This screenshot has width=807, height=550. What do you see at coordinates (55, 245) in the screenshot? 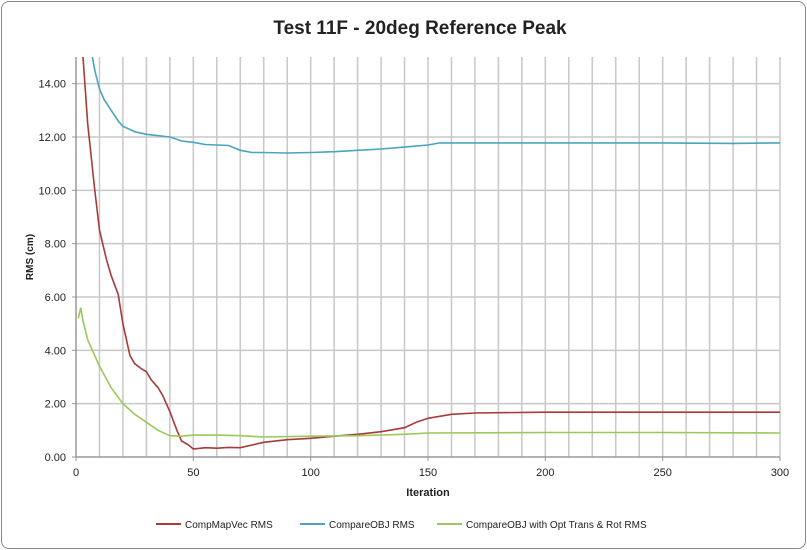
I see `y-tick-label: 8.00` at bounding box center [55, 245].